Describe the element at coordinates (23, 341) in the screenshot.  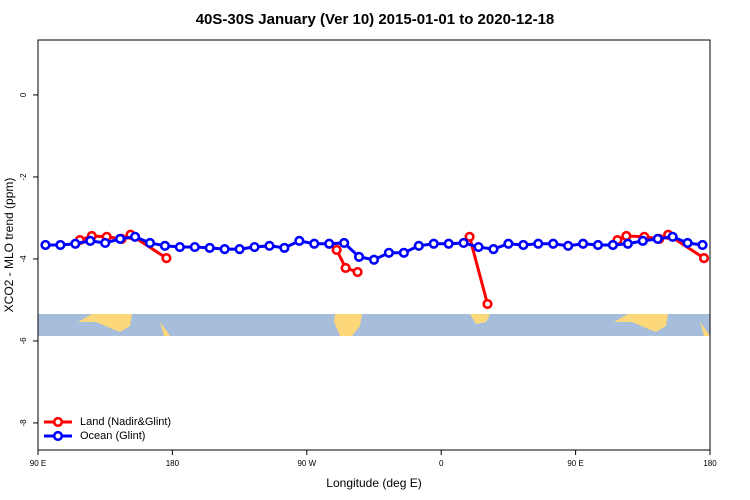
I see `y-tick-label: -6` at that location.